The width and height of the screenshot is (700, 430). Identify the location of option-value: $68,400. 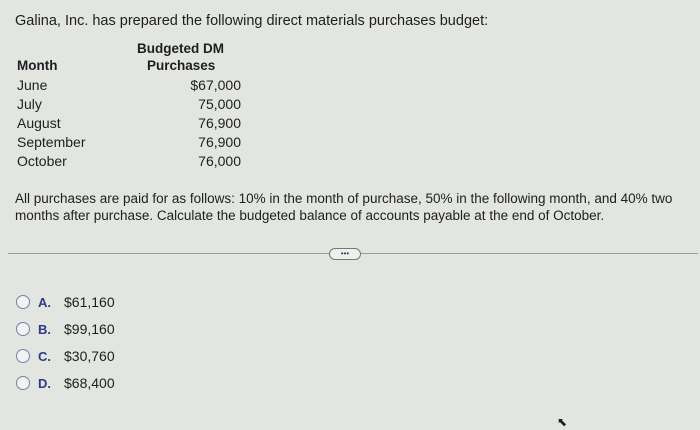
(89, 383).